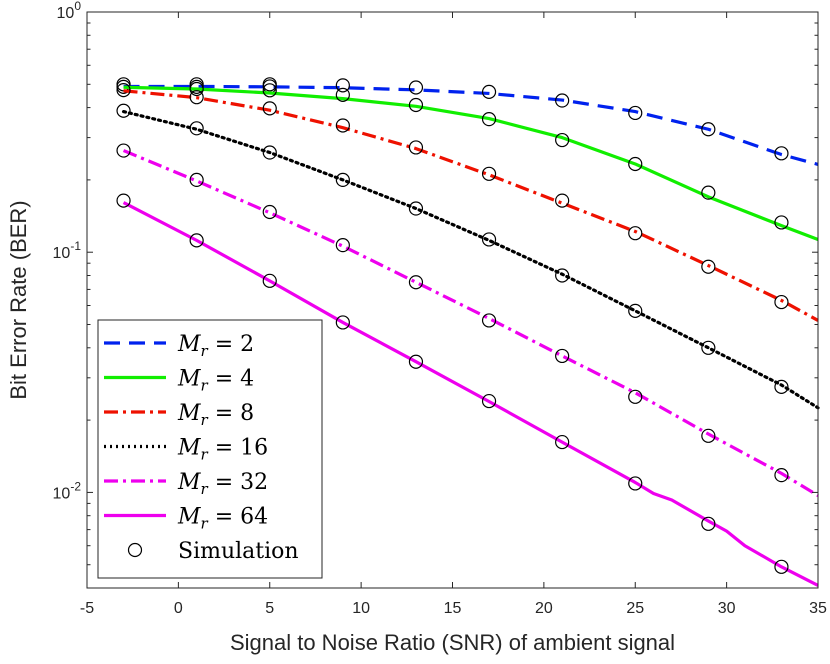  I want to click on legend-label: Mr = 8, so click(215, 415).